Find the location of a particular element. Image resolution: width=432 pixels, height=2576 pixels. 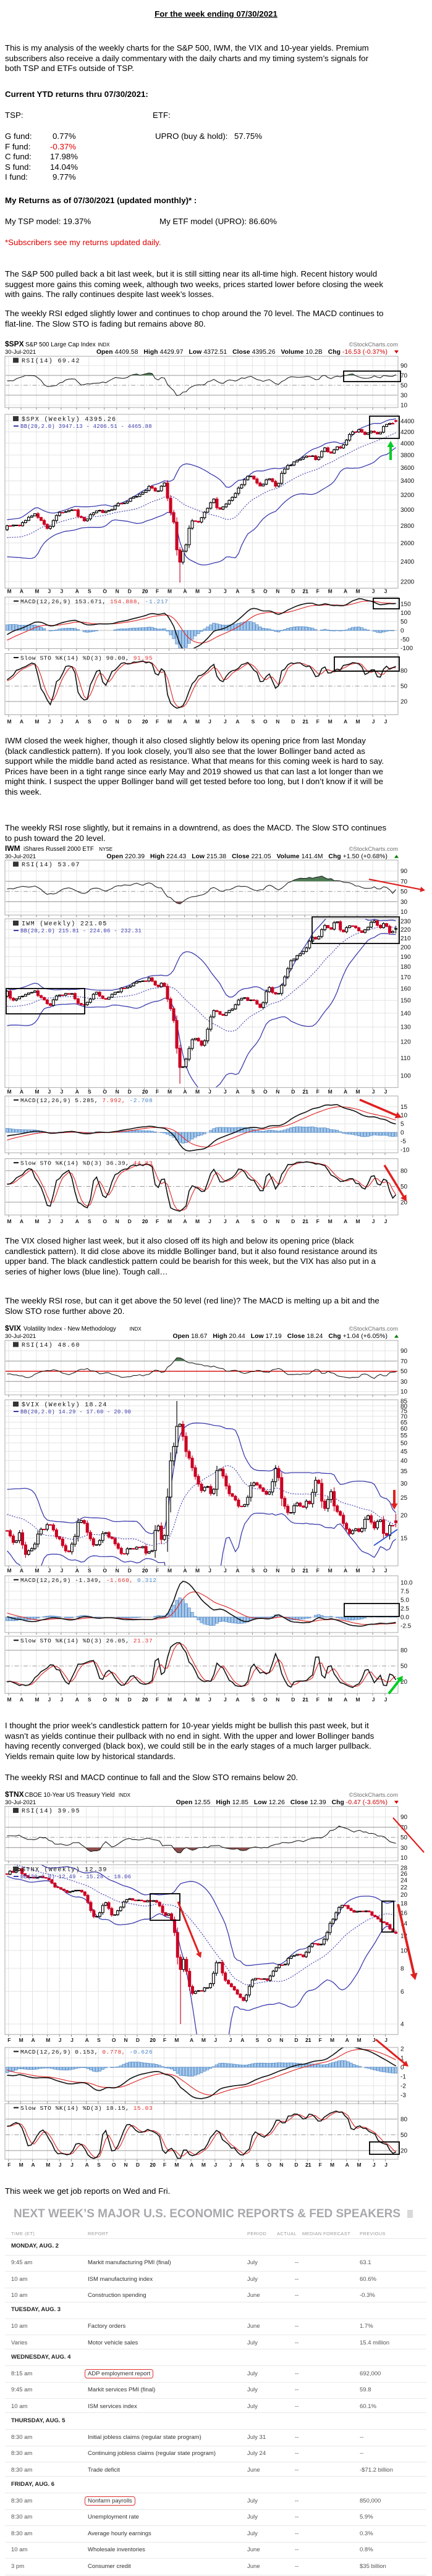

svg-text: 75 is located at coordinates (404, 1411).